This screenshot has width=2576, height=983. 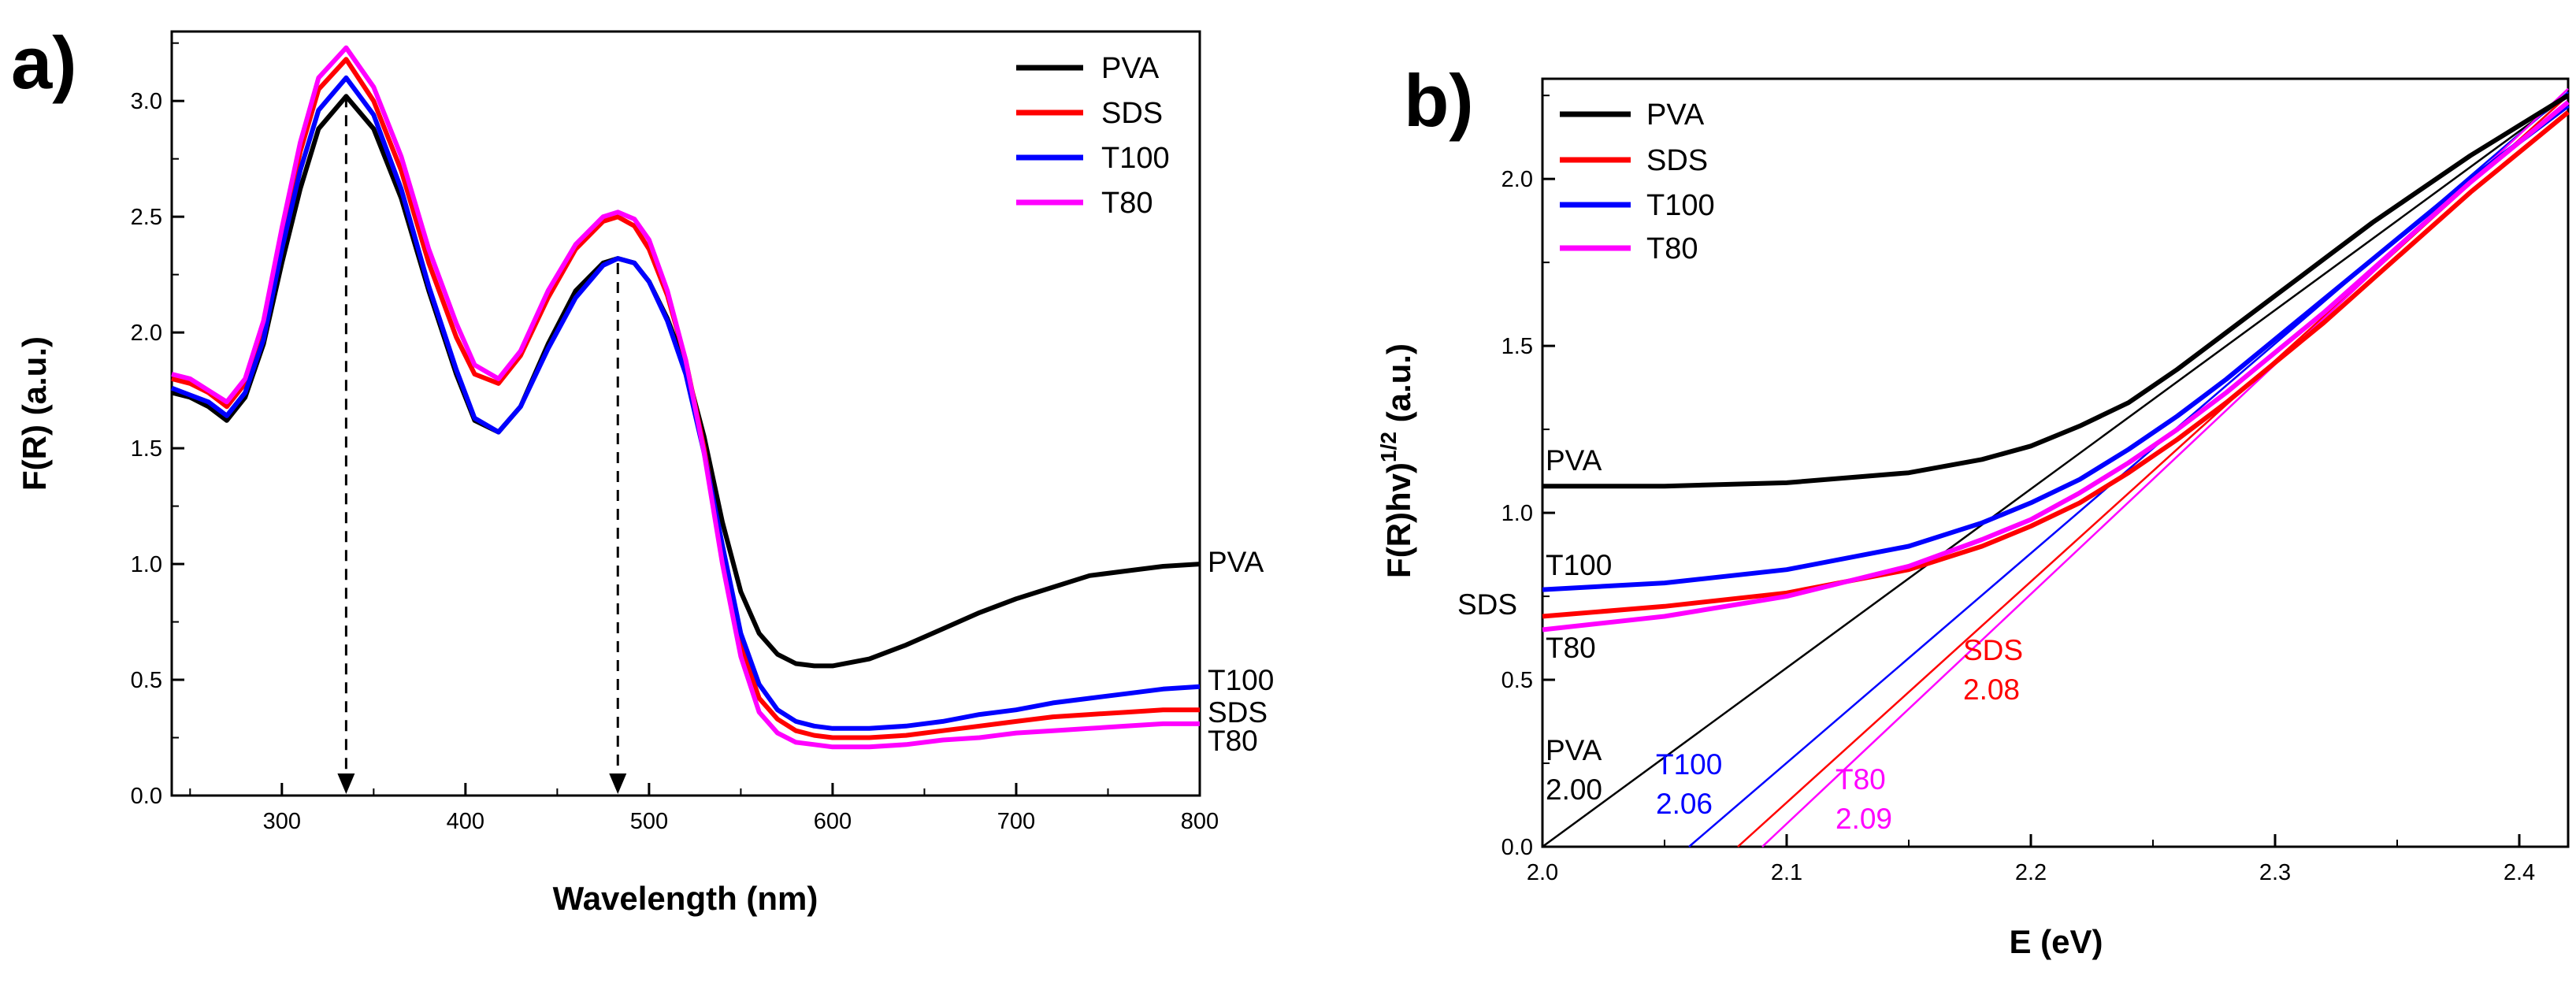 I want to click on panel-a-y-tick-label: 2.5, so click(x=146, y=217).